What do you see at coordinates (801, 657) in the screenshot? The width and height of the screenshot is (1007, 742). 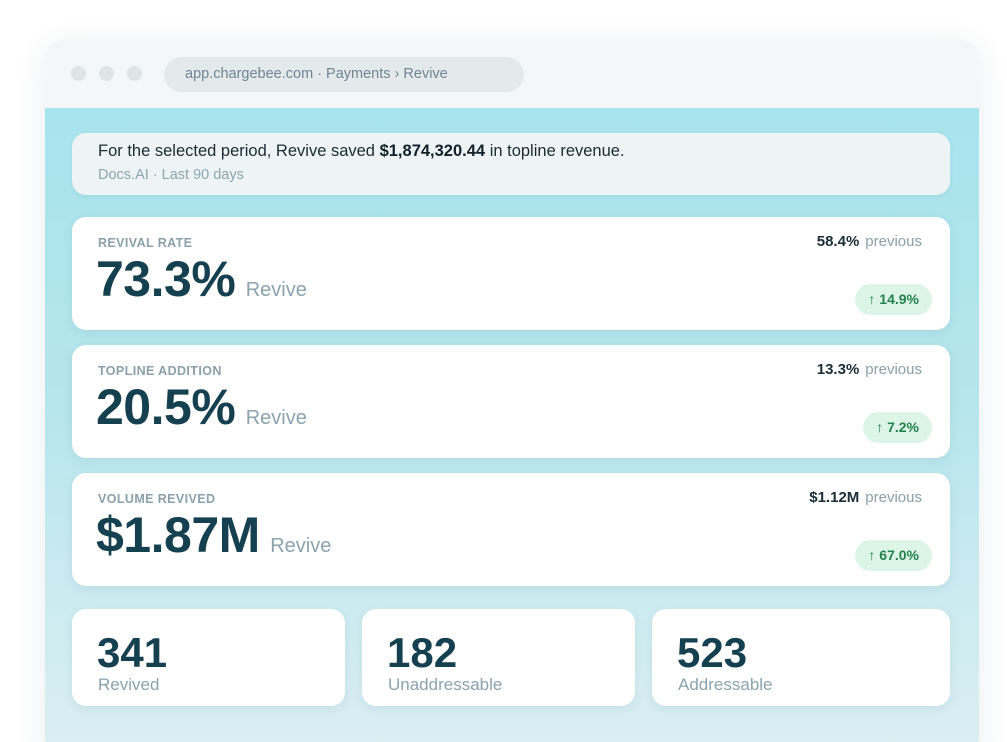 I see `stat-card-addressable: 523 Addressable` at bounding box center [801, 657].